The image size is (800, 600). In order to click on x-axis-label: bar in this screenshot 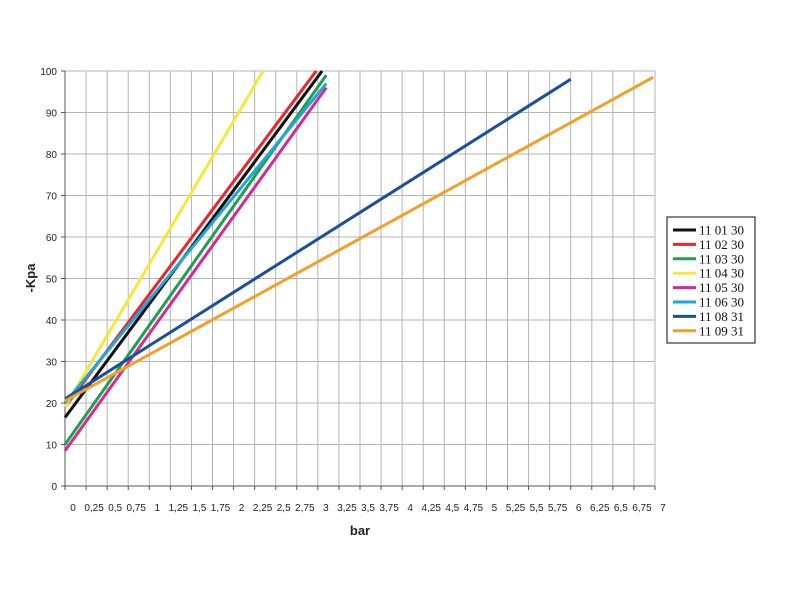, I will do `click(360, 530)`.